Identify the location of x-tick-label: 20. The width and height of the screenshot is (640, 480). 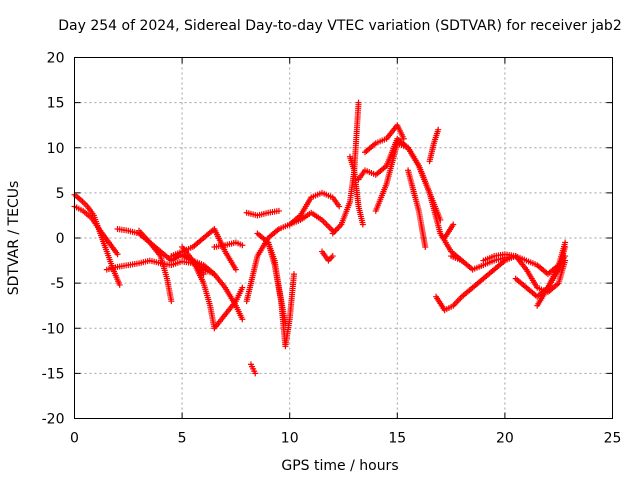
(505, 439).